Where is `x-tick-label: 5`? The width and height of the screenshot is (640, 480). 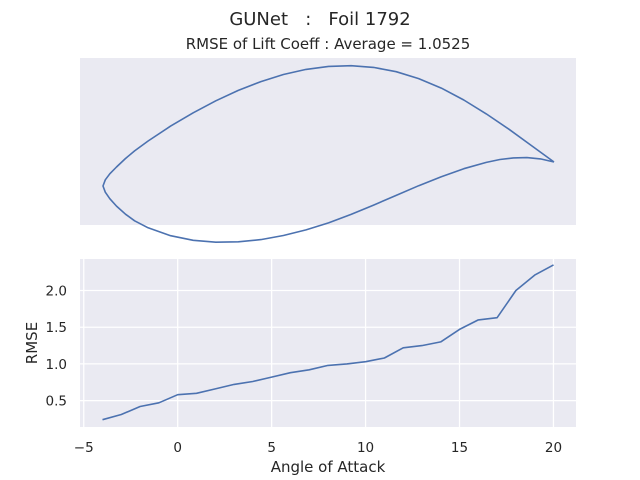
x-tick-label: 5 is located at coordinates (271, 448).